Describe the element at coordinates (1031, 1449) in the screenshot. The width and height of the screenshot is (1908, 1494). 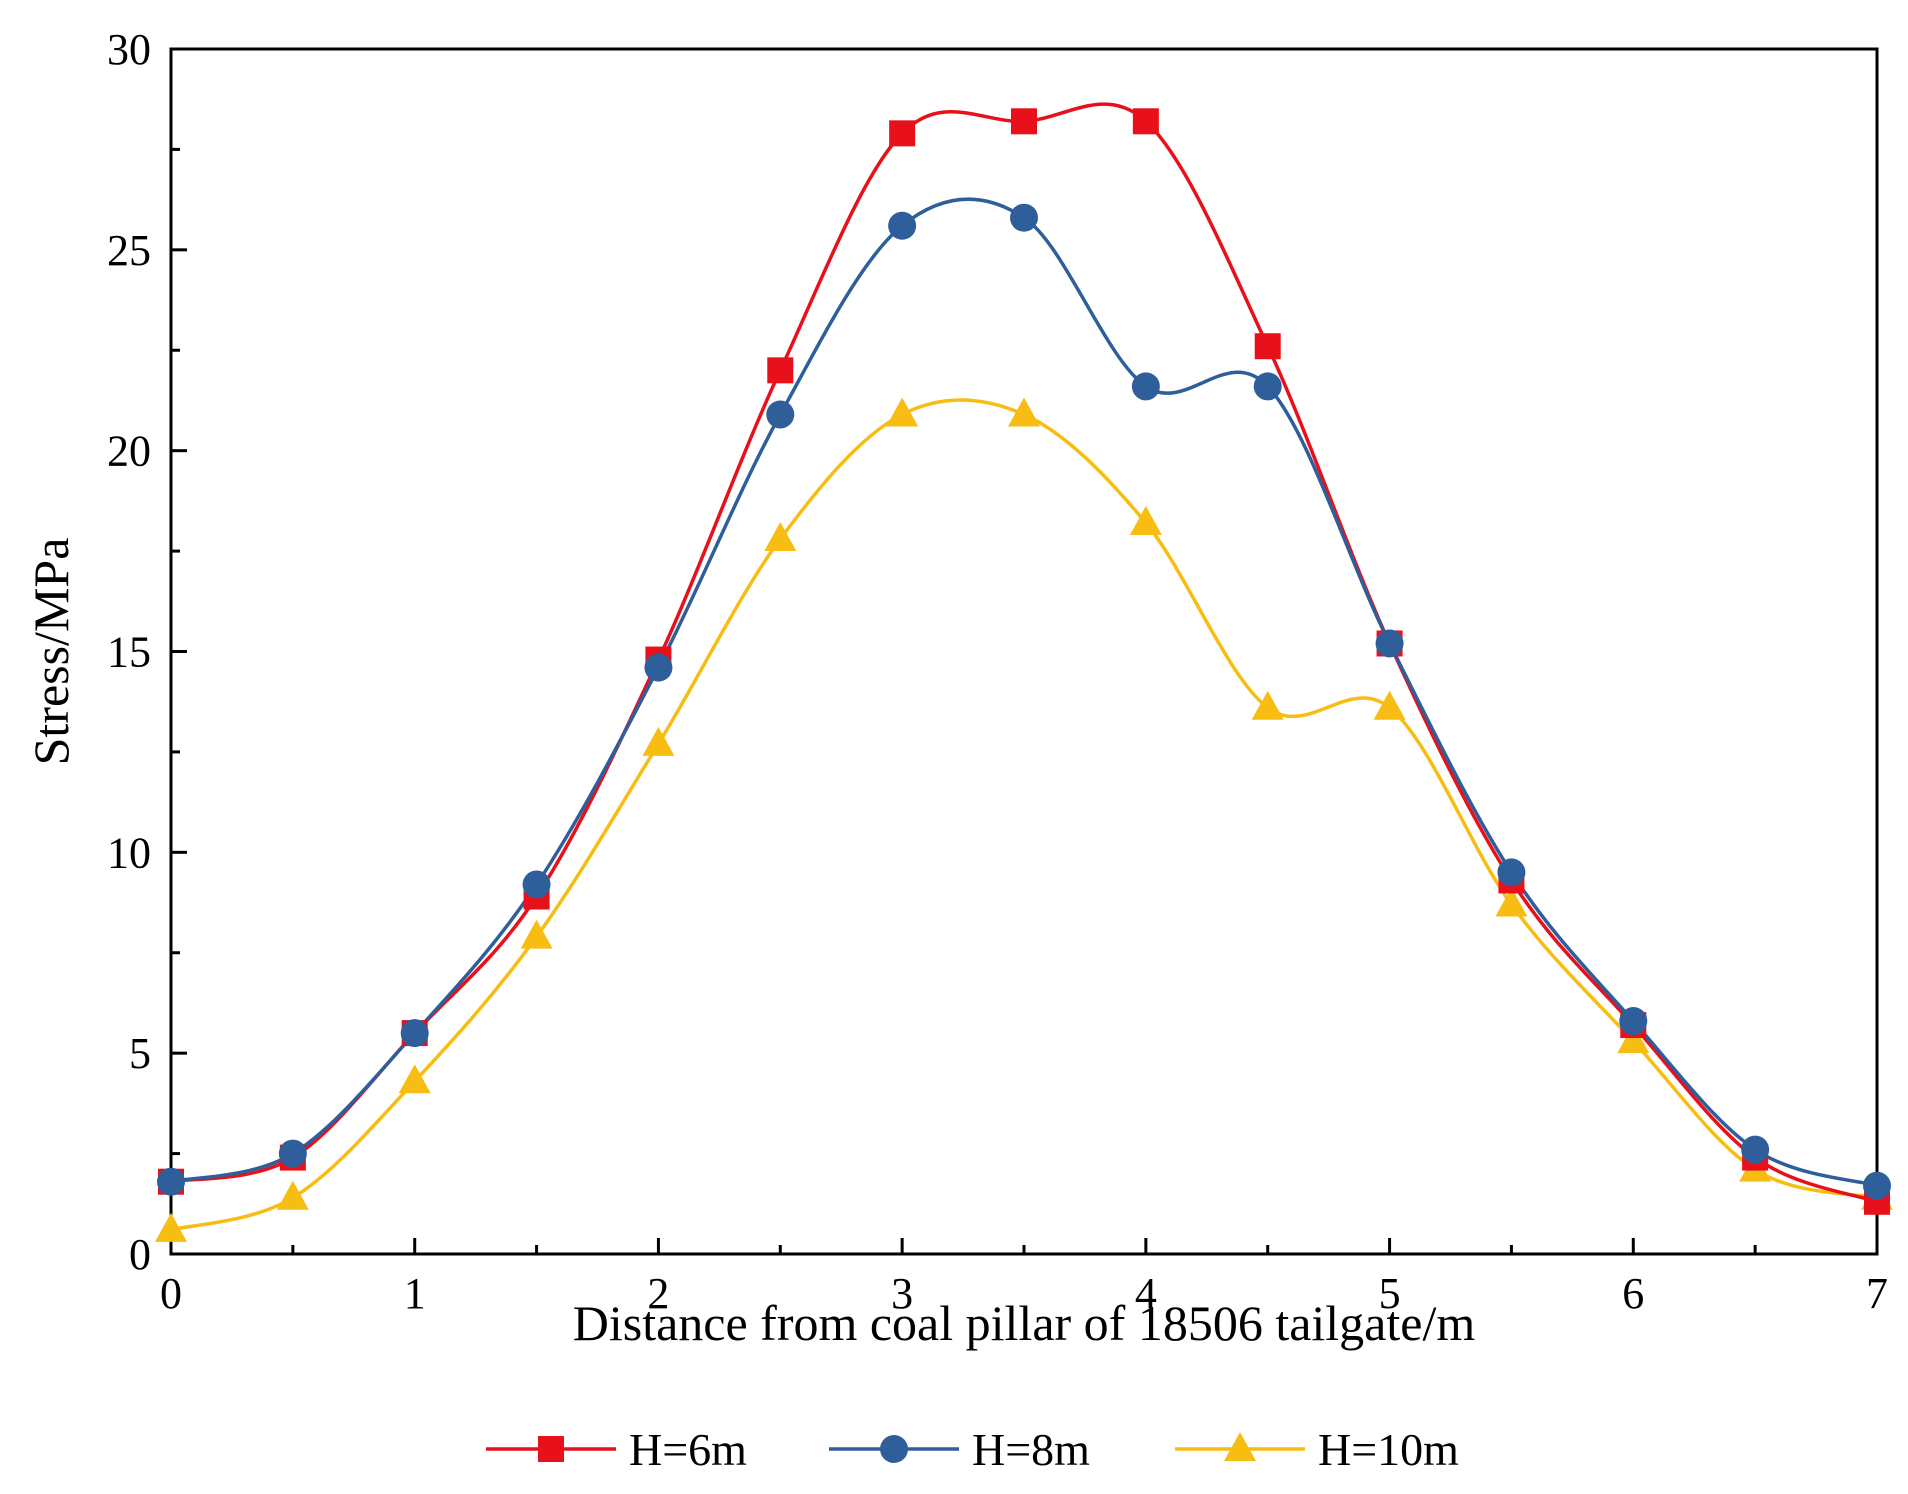
I see `legend-label: H=8m` at that location.